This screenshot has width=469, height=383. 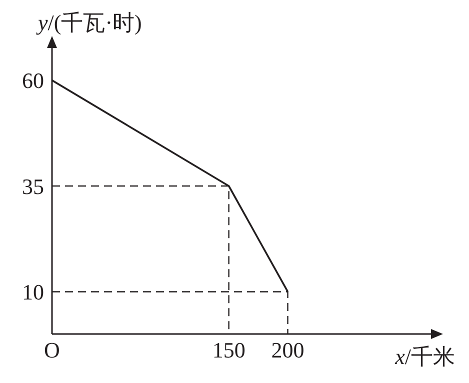 I want to click on x-tick-label: O, so click(x=52, y=350).